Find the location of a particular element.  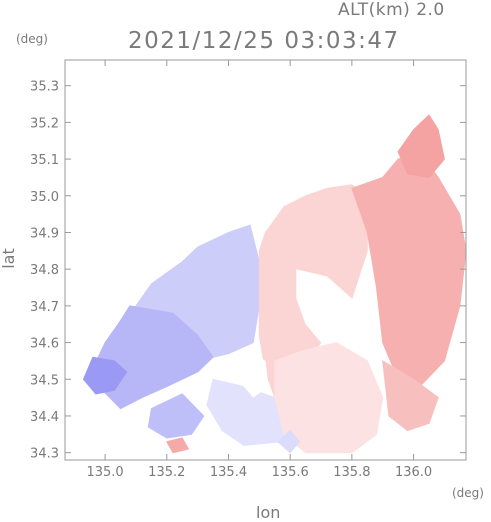

altitude-label: ALT(km) 2.0 is located at coordinates (391, 10).